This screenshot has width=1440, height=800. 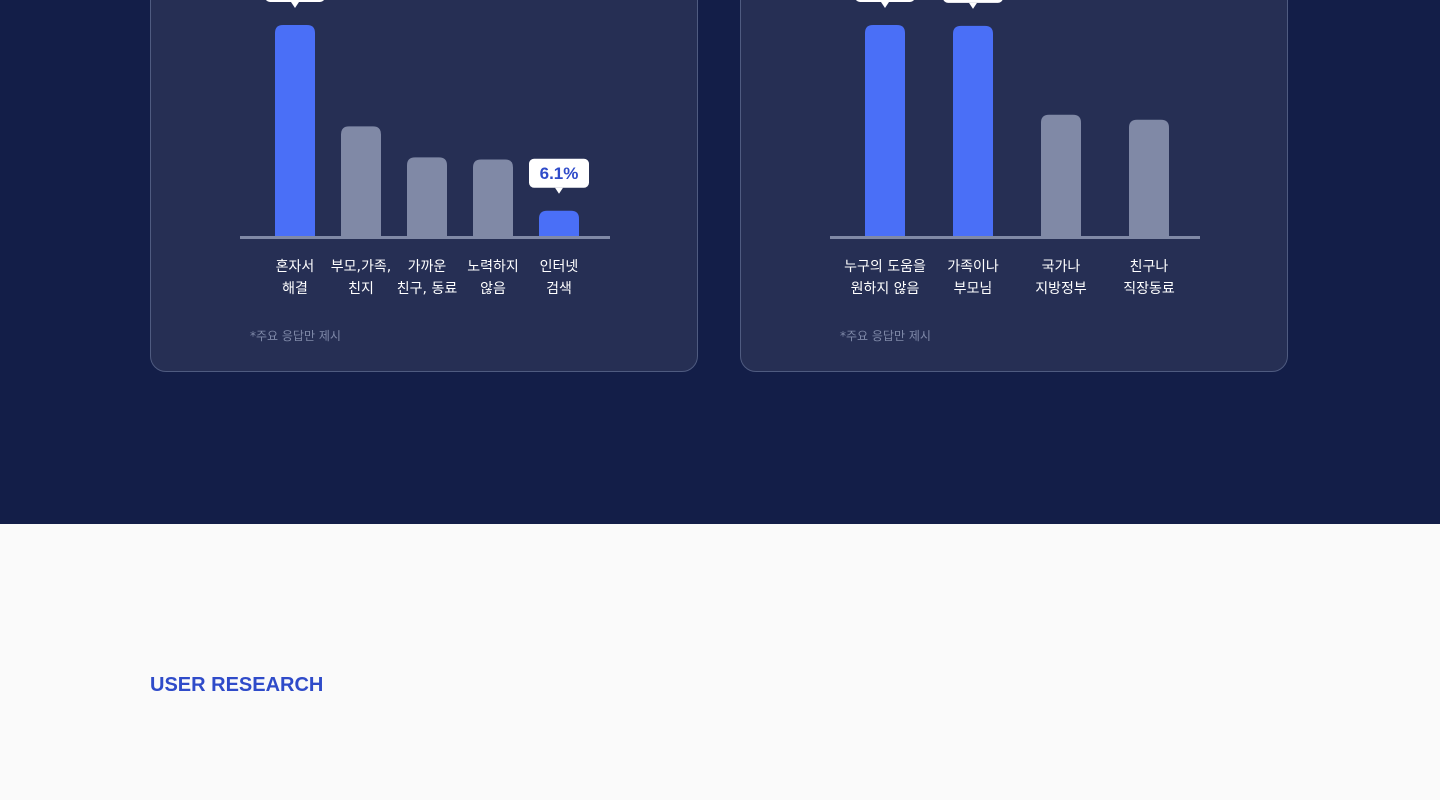 I want to click on category-label-3: 국가나 지방정부, so click(x=1061, y=278).